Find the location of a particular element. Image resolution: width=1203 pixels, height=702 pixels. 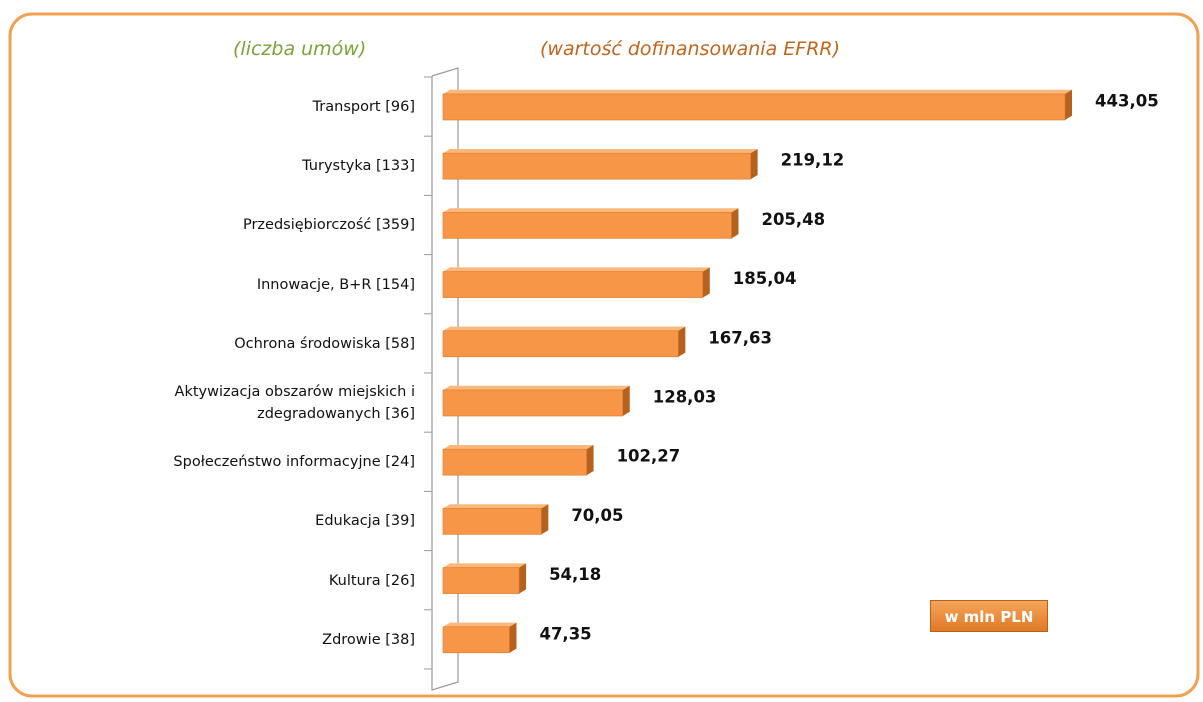

category-label: Ochrona środowiska [58] is located at coordinates (324, 343).